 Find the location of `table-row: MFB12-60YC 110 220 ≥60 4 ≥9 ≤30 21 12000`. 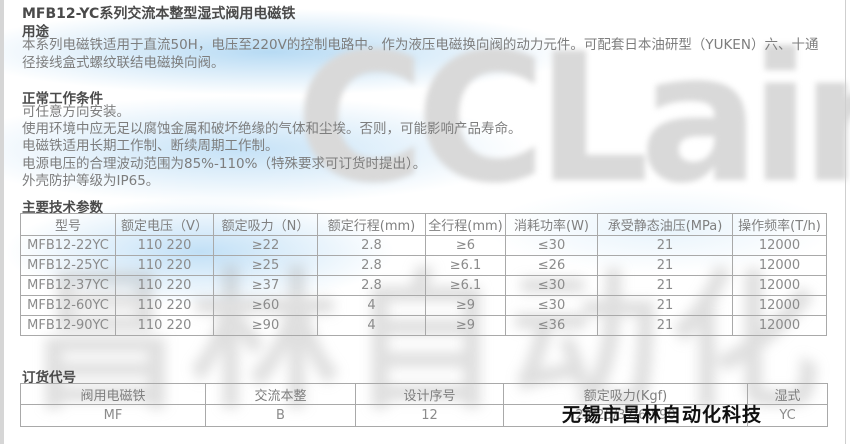

table-row: MFB12-60YC 110 220 ≥60 4 ≥9 ≤30 21 12000 is located at coordinates (423, 305).